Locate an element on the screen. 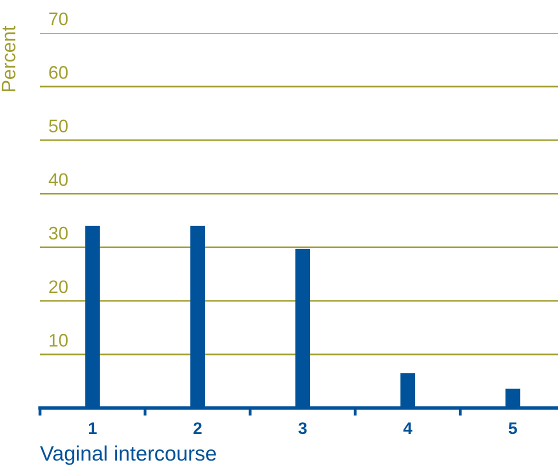 This screenshot has height=469, width=558. x-tick-label: 1 is located at coordinates (92, 428).